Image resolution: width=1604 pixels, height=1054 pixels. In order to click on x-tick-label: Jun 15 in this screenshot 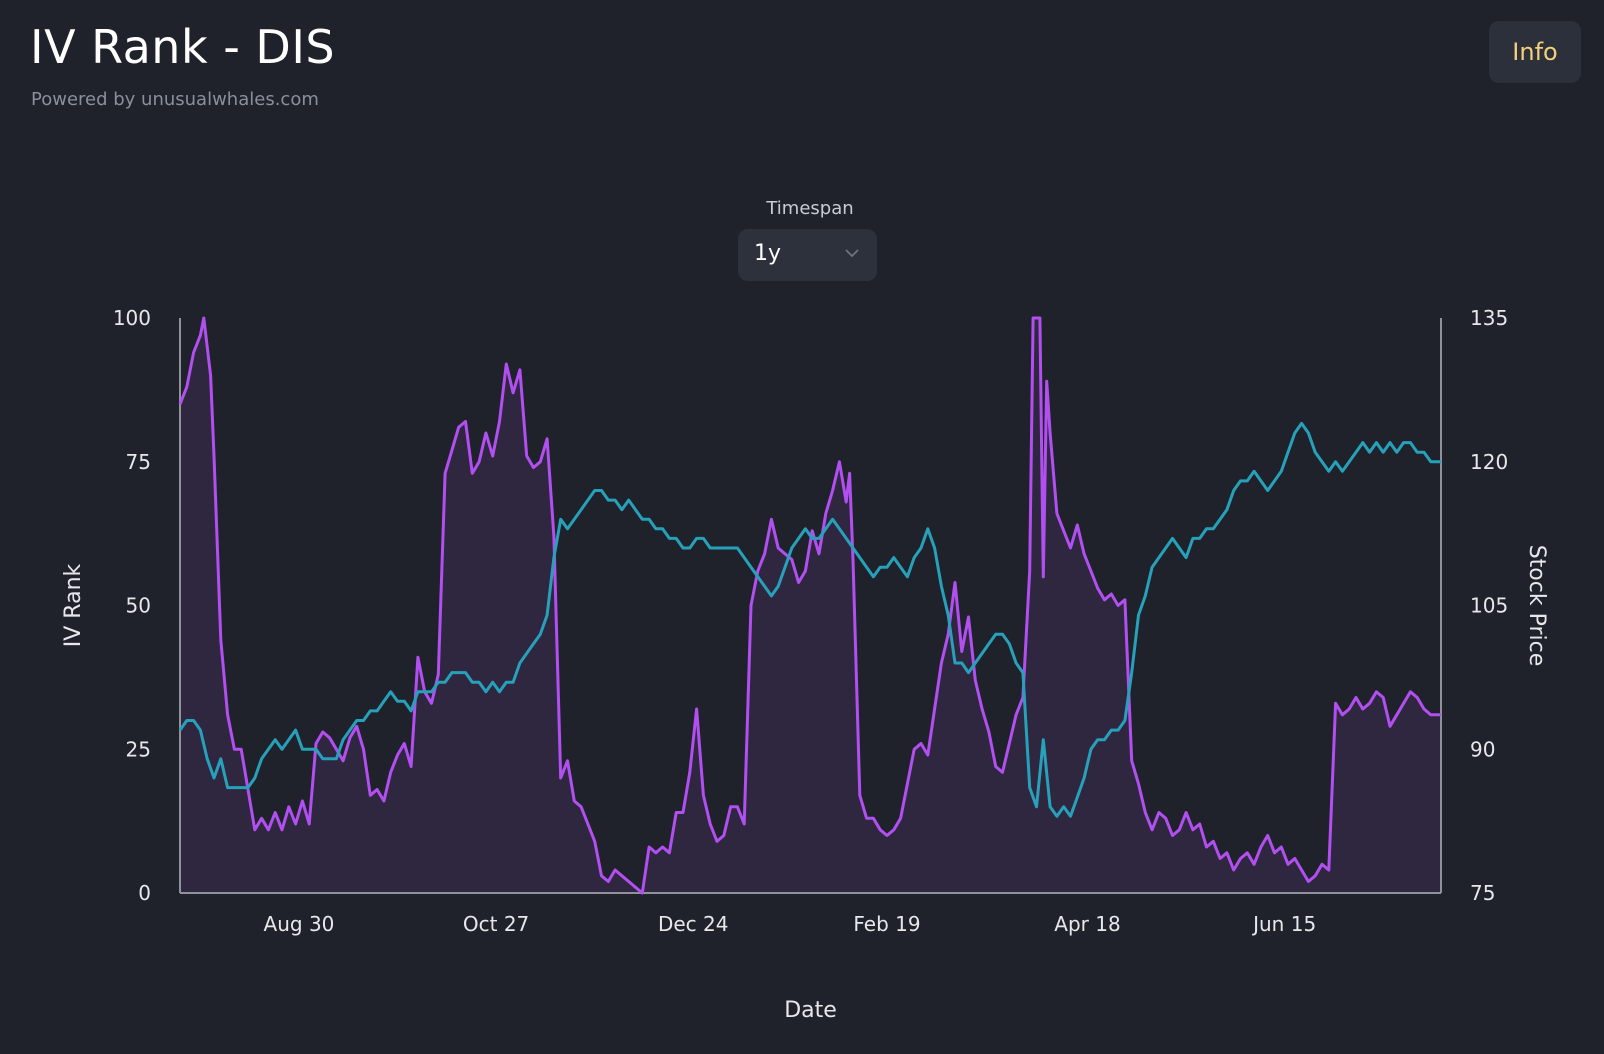, I will do `click(1283, 924)`.